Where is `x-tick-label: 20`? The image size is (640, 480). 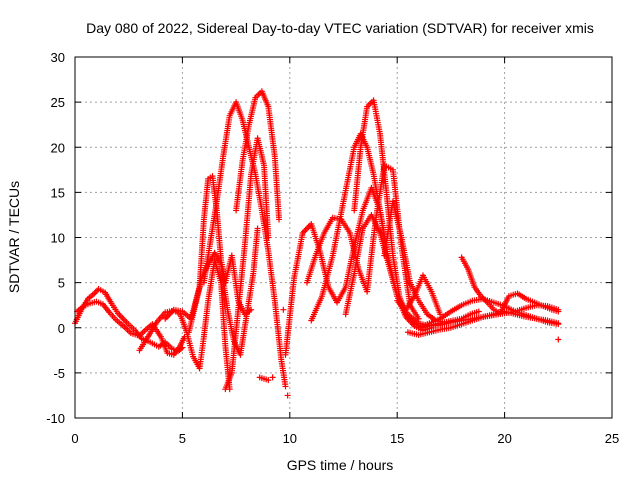 x-tick-label: 20 is located at coordinates (504, 438).